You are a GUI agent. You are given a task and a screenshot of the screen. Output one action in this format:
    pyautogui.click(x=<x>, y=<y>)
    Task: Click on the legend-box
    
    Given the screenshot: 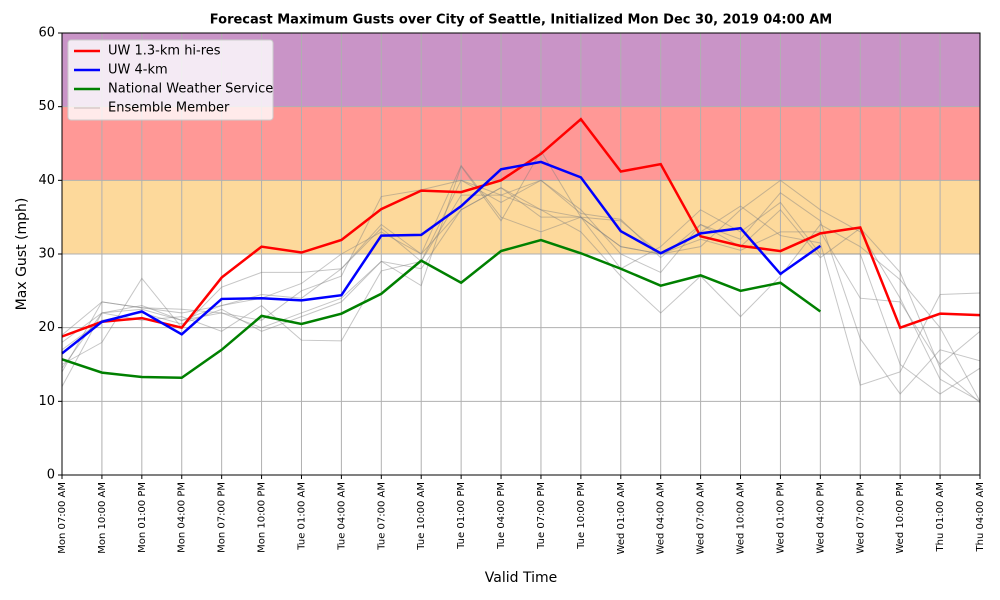 What is the action you would take?
    pyautogui.click(x=170, y=80)
    